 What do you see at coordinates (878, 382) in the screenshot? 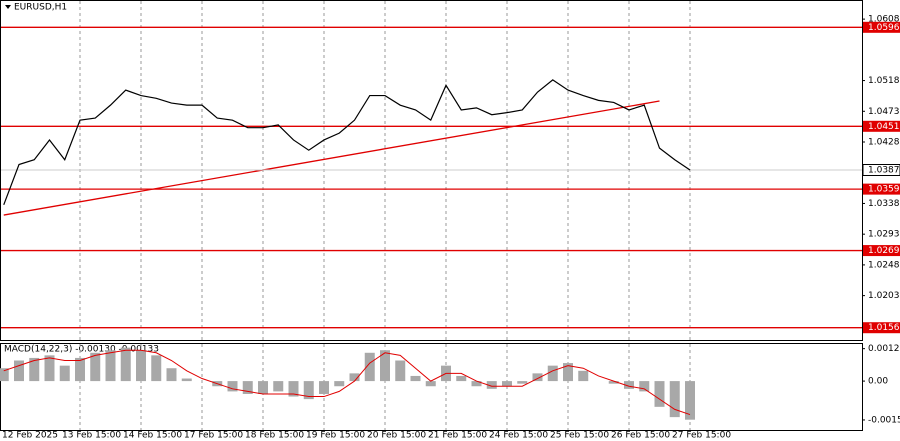
I see `y-tick-label: 0.00` at bounding box center [878, 382].